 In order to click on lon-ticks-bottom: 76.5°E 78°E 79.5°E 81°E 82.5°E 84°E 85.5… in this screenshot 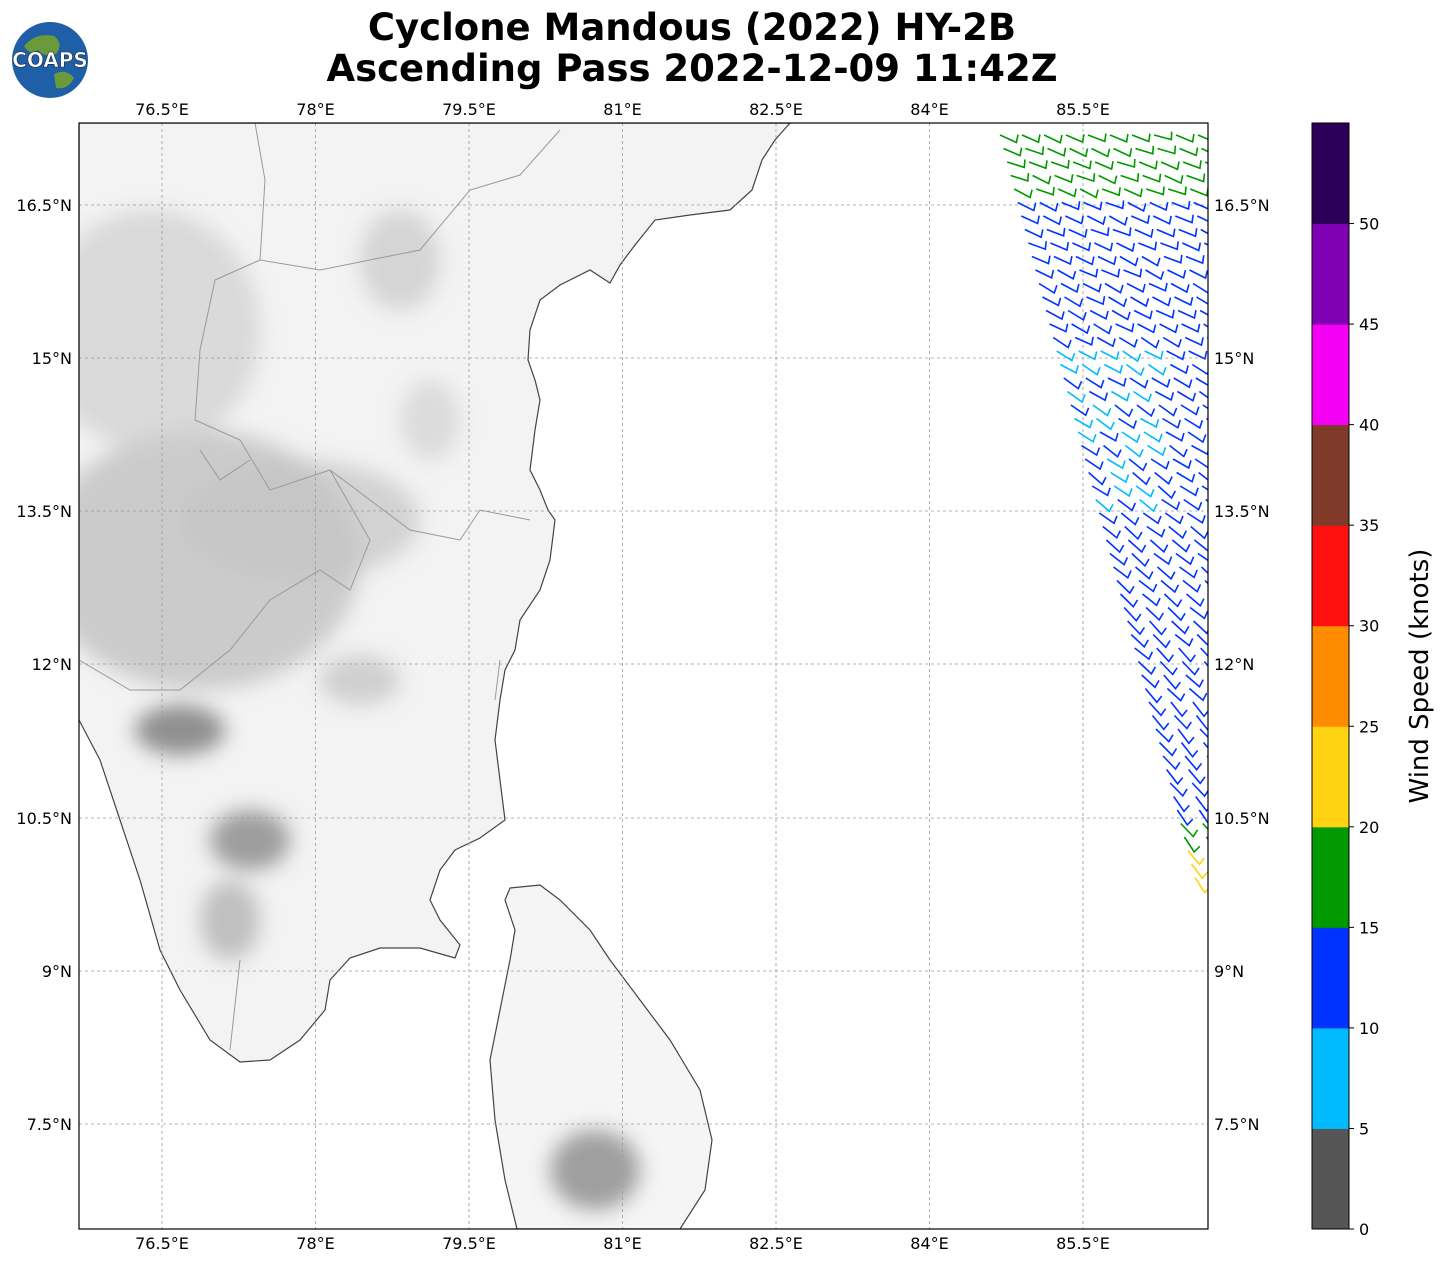, I will do `click(622, 1243)`.